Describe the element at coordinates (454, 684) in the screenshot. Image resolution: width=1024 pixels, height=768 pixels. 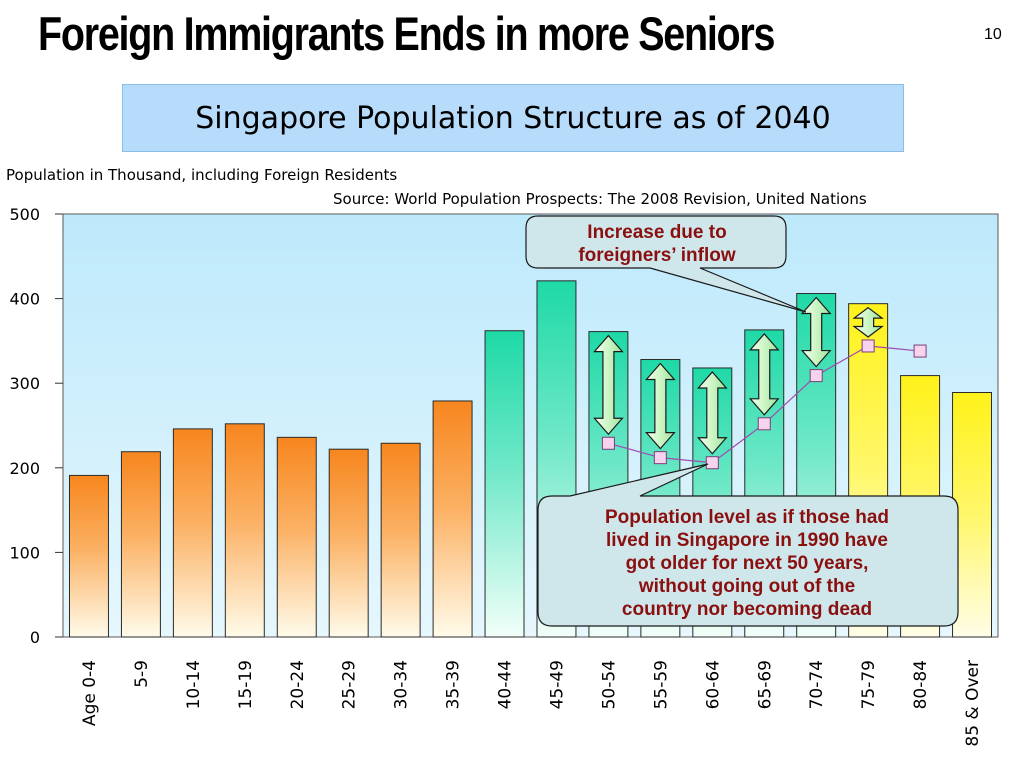
I see `x-tick-label: 35-39` at that location.